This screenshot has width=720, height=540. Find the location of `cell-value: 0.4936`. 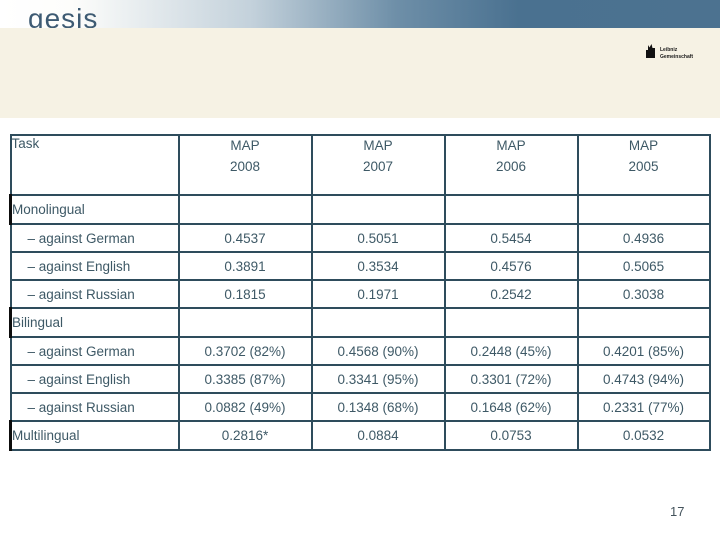

cell-value: 0.4936 is located at coordinates (643, 238).